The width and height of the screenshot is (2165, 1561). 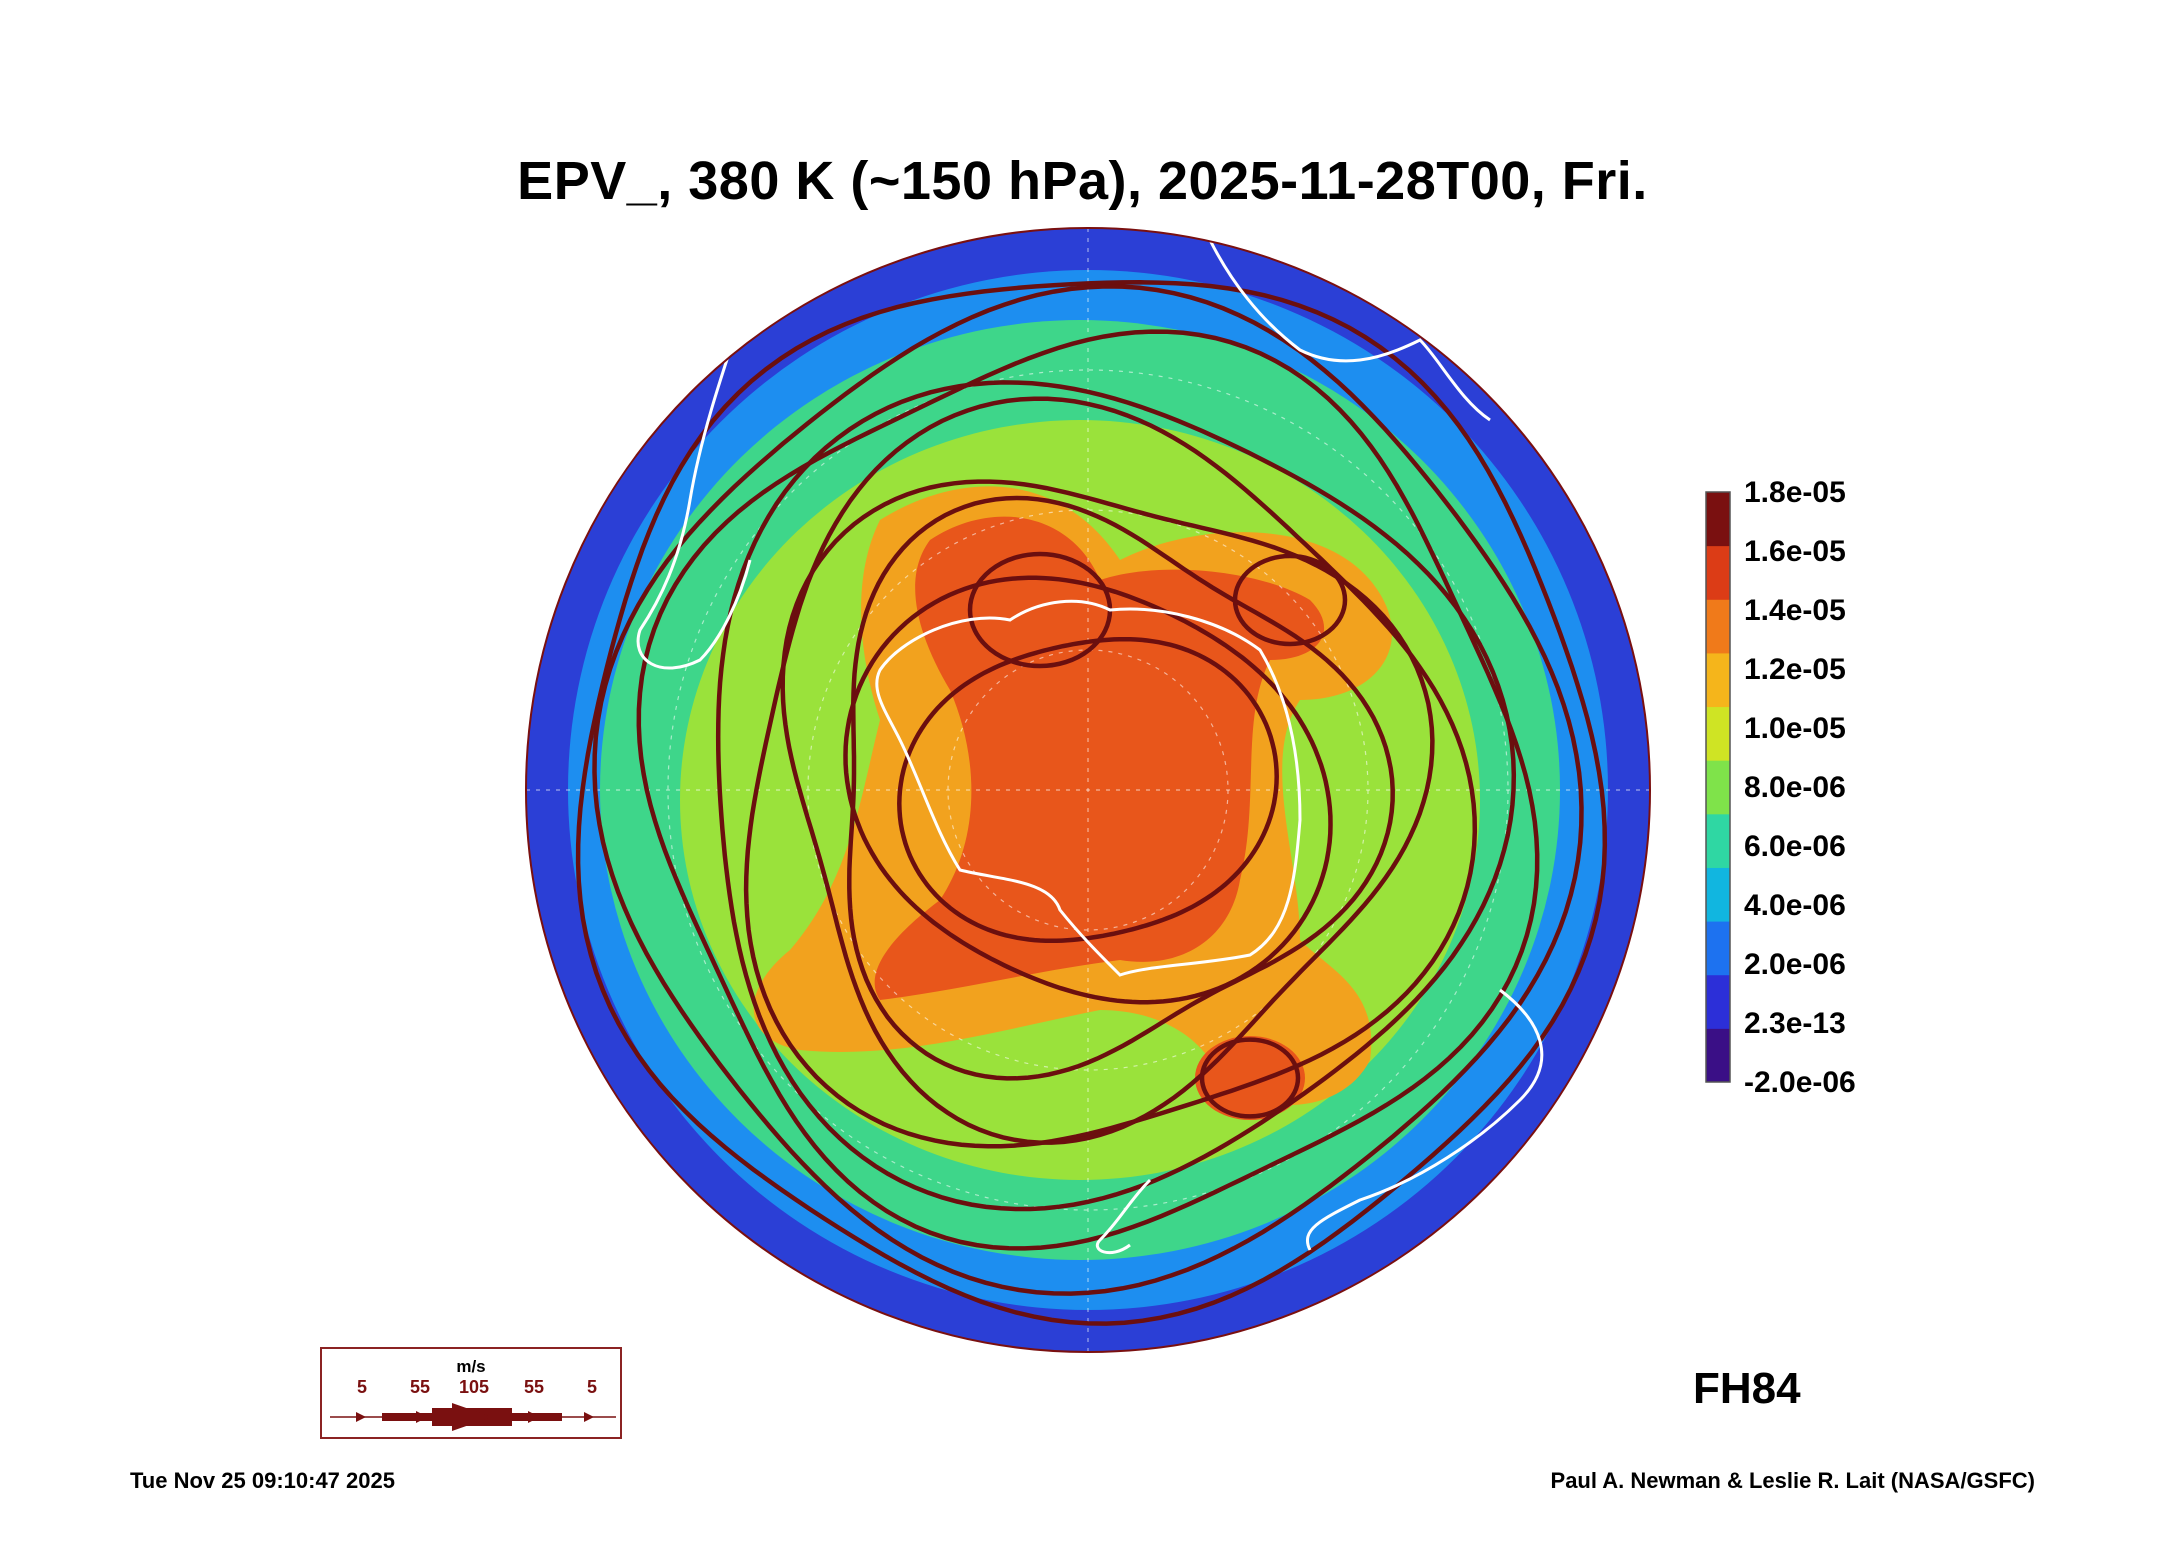 What do you see at coordinates (1747, 1388) in the screenshot?
I see `forecast-hour-label: FH84` at bounding box center [1747, 1388].